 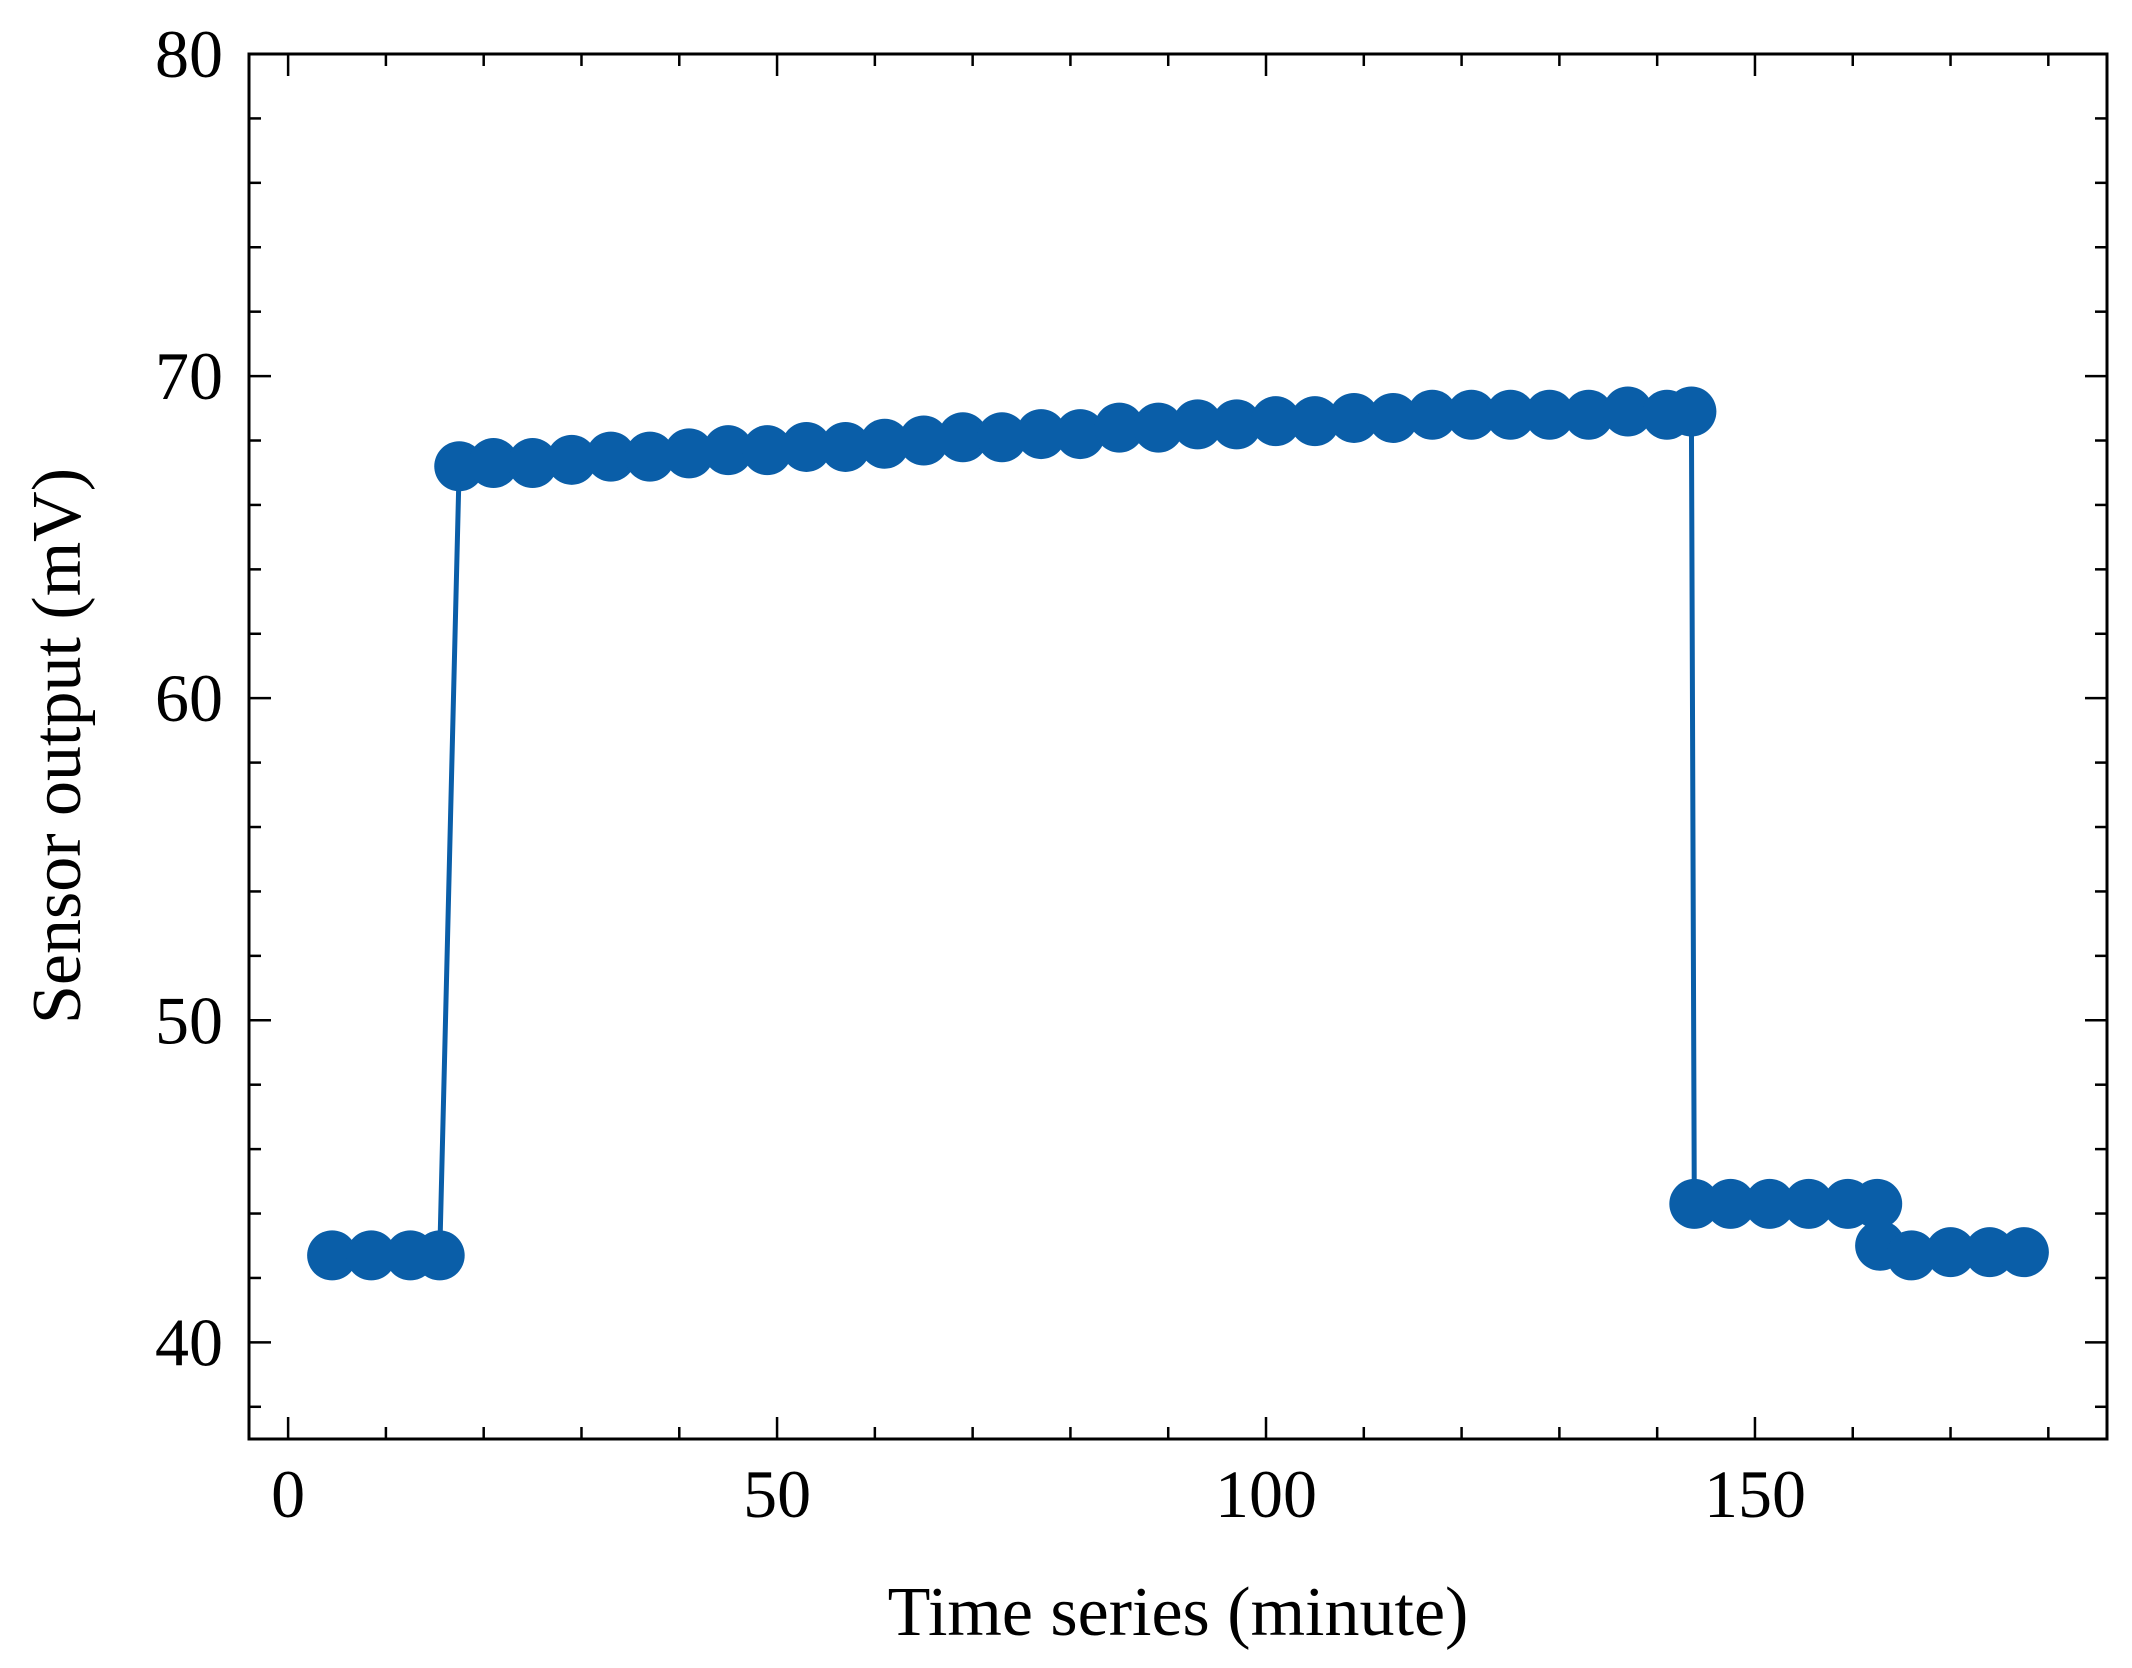 I want to click on y-tick-label: 40, so click(x=189, y=1342).